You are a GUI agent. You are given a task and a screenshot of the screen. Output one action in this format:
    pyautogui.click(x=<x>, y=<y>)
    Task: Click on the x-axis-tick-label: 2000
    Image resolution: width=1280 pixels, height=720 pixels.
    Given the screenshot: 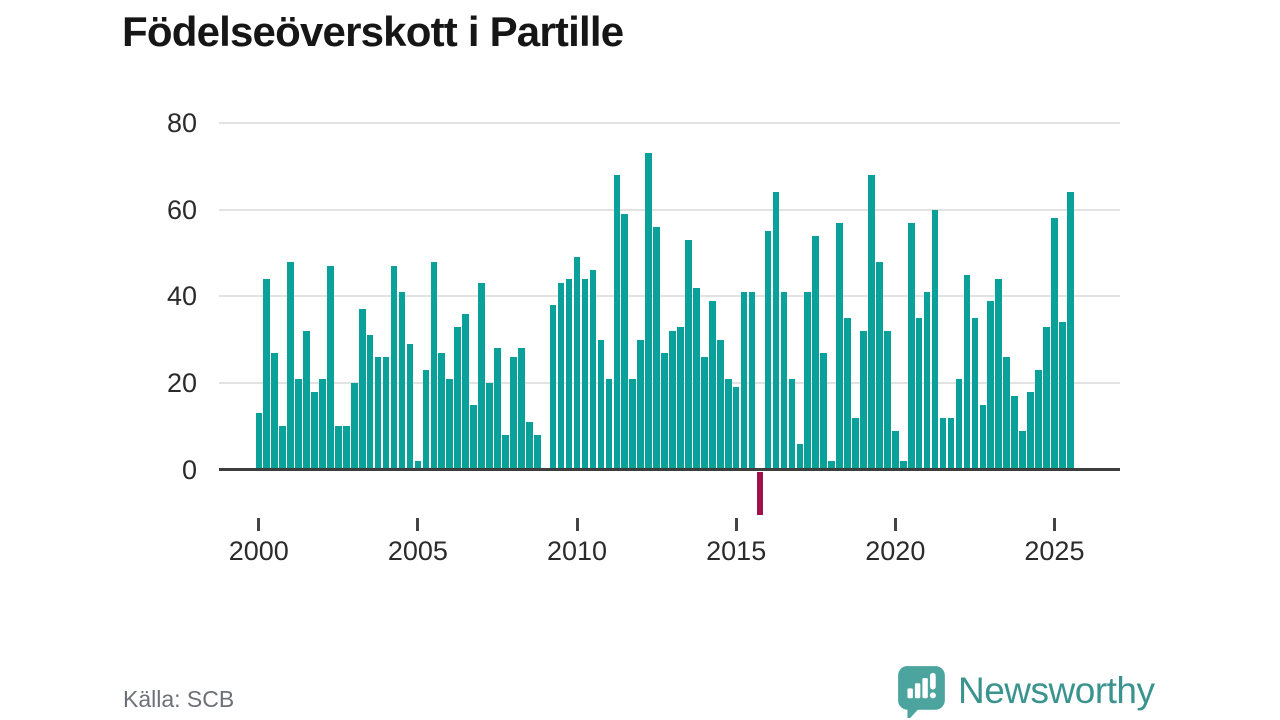 What is the action you would take?
    pyautogui.click(x=258, y=551)
    